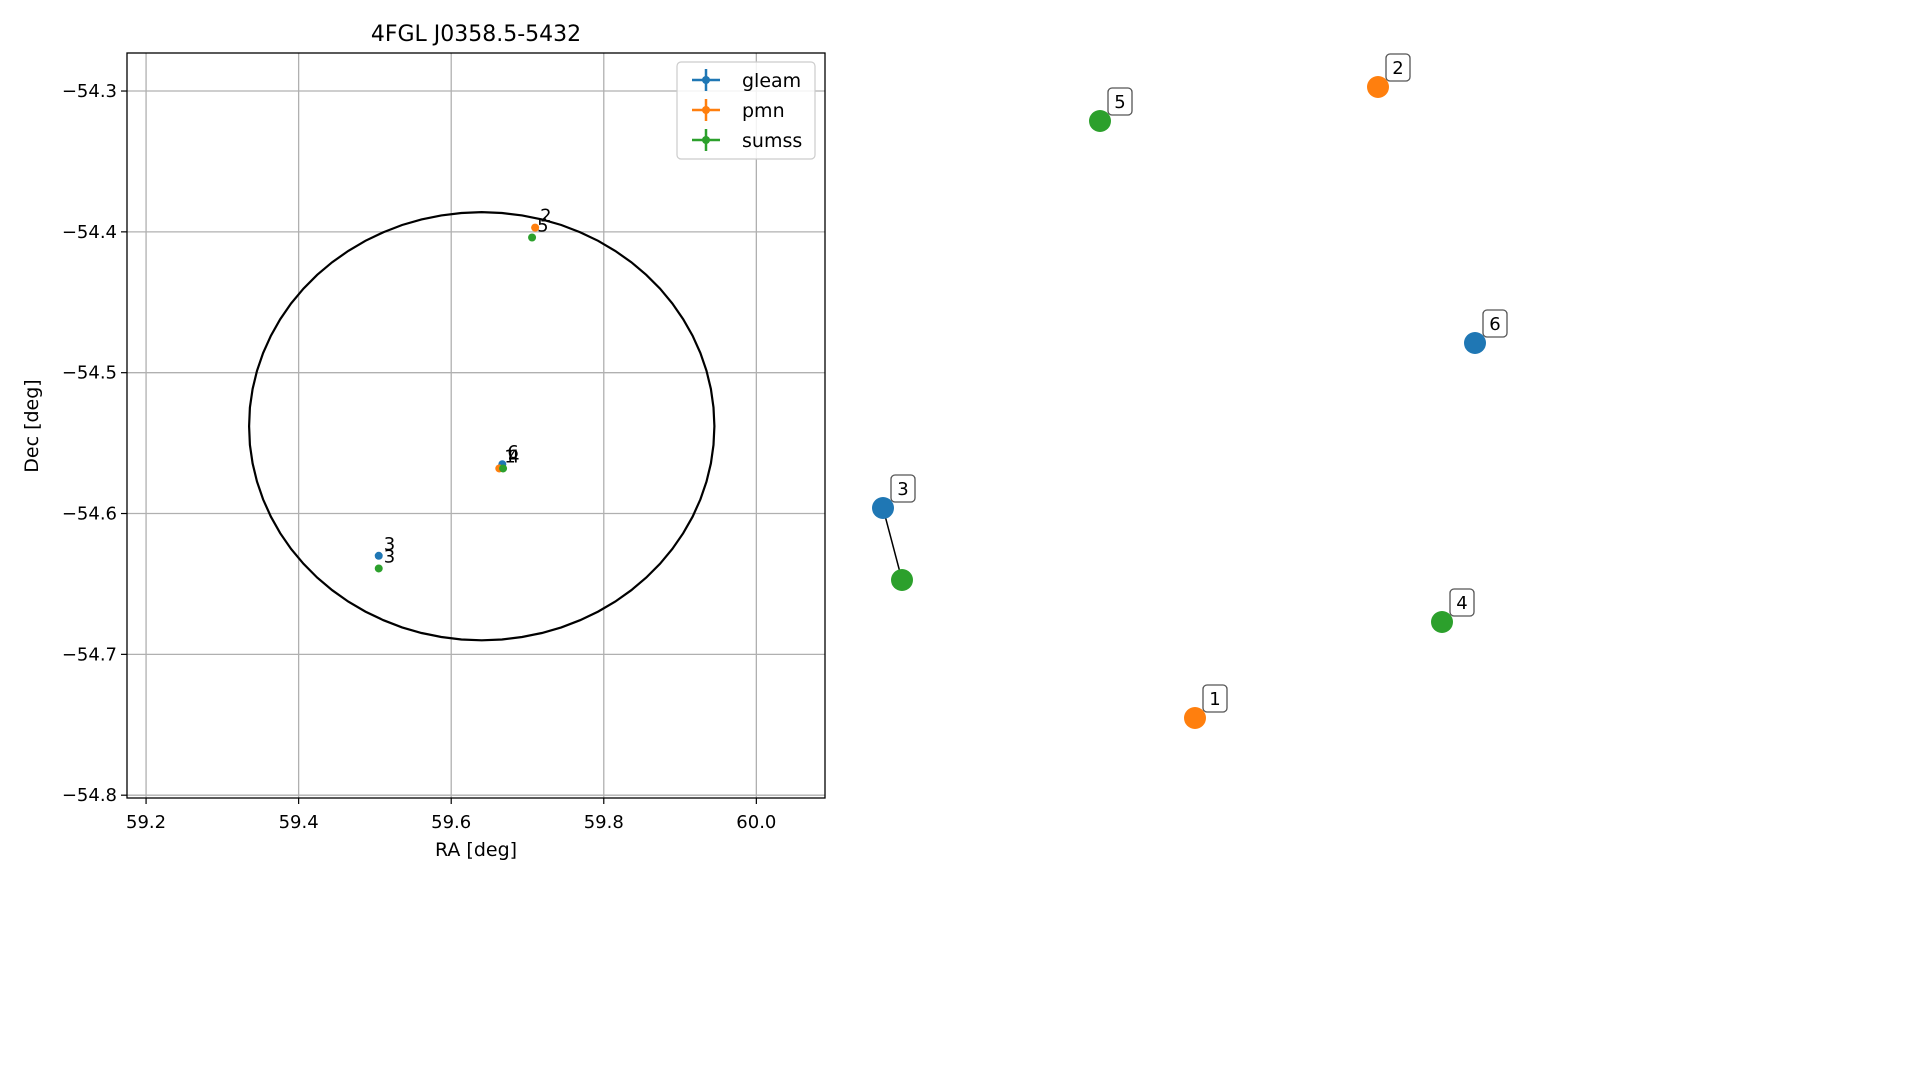  What do you see at coordinates (756, 822) in the screenshot?
I see `x-tick-label: 60.0` at bounding box center [756, 822].